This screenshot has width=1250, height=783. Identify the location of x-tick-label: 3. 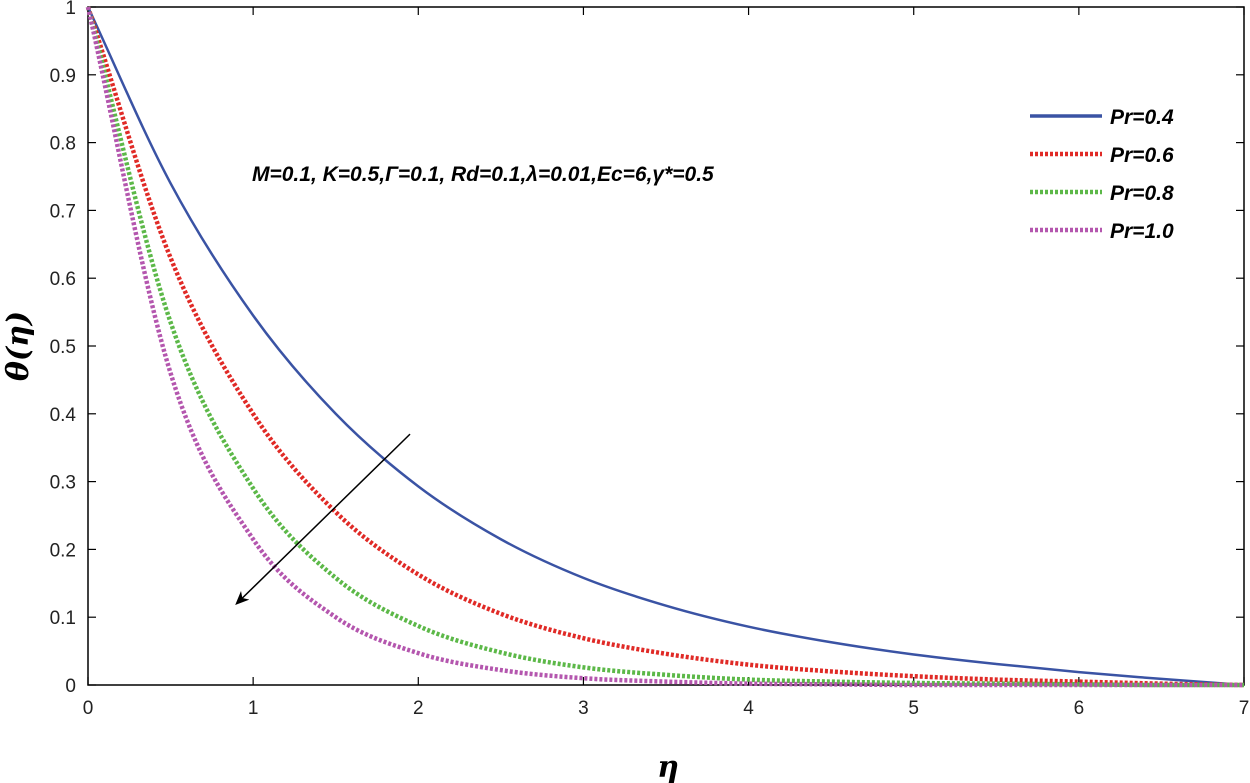
(583, 708).